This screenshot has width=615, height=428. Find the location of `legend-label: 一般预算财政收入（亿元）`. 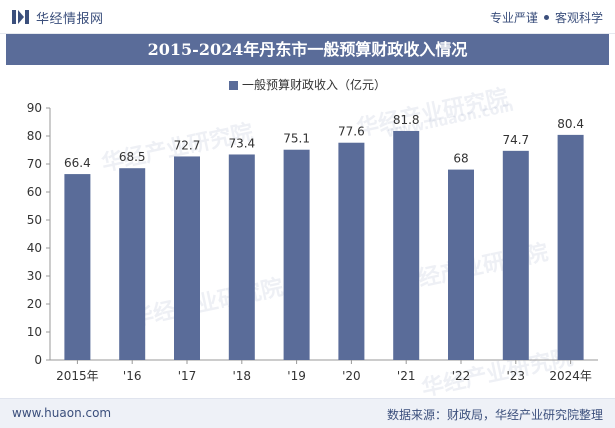

legend-label: 一般预算财政收入（亿元） is located at coordinates (313, 85).